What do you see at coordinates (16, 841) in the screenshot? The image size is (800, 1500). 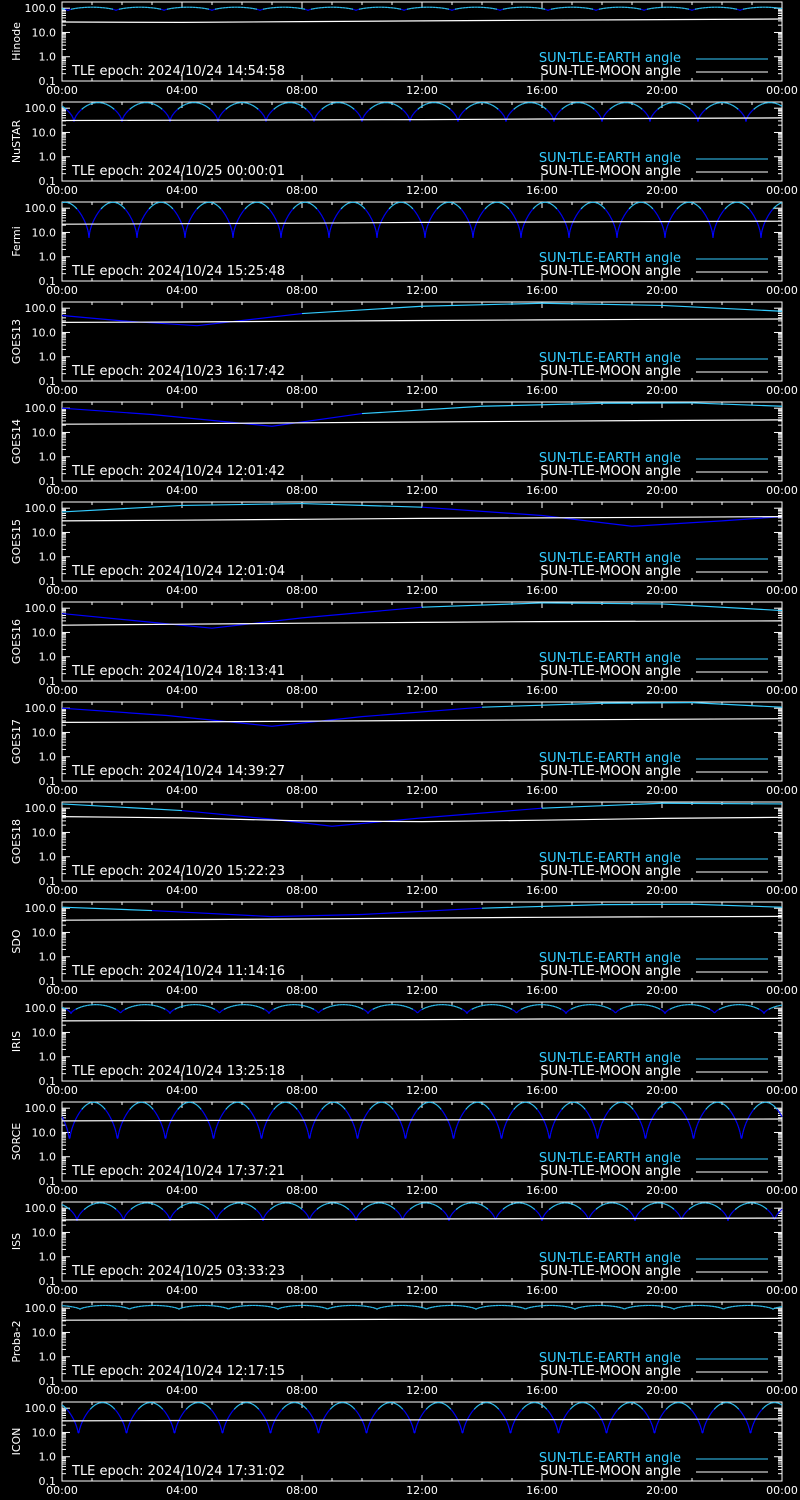 I see `satellite-label: GOES18` at bounding box center [16, 841].